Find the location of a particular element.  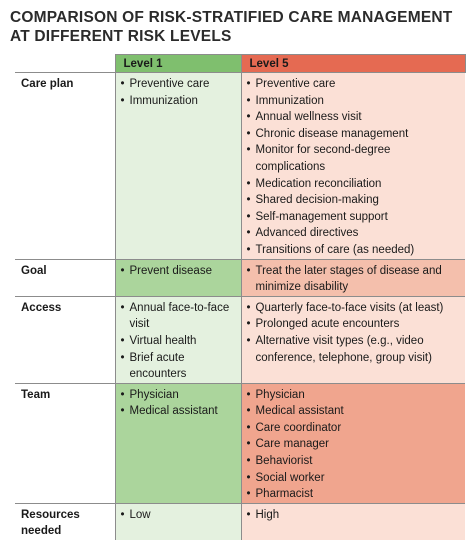

list-item: Annual wellness visit is located at coordinates (354, 117).